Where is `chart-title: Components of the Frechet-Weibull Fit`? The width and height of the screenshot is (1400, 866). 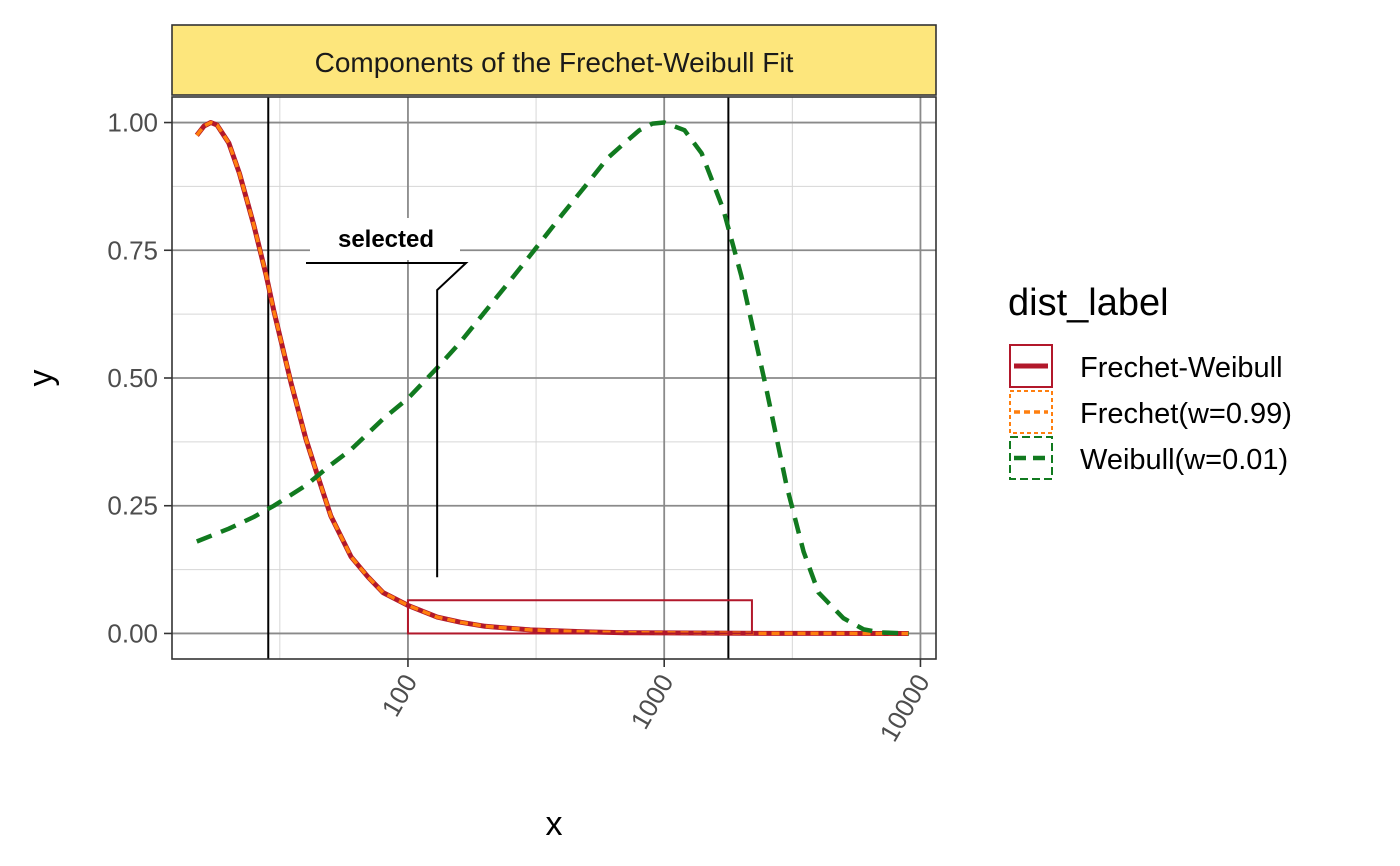 chart-title: Components of the Frechet-Weibull Fit is located at coordinates (554, 62).